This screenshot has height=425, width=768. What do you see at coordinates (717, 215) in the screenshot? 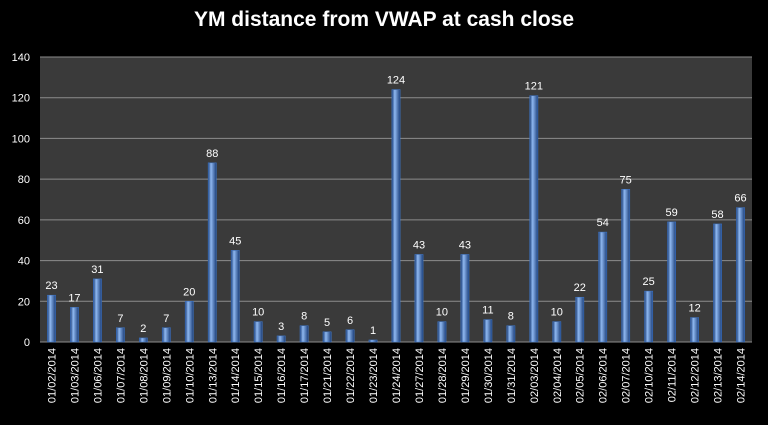
I see `data-label: 58` at bounding box center [717, 215].